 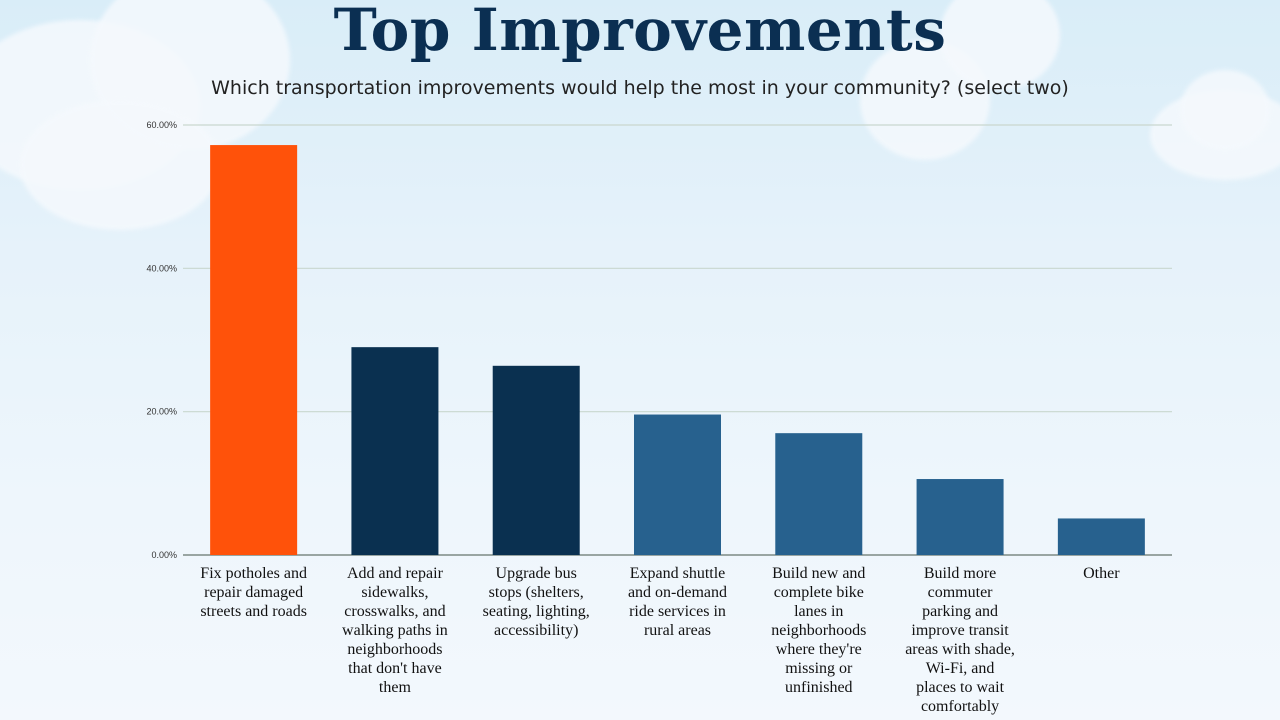 What do you see at coordinates (960, 592) in the screenshot?
I see `x-tick-label-line: commuter` at bounding box center [960, 592].